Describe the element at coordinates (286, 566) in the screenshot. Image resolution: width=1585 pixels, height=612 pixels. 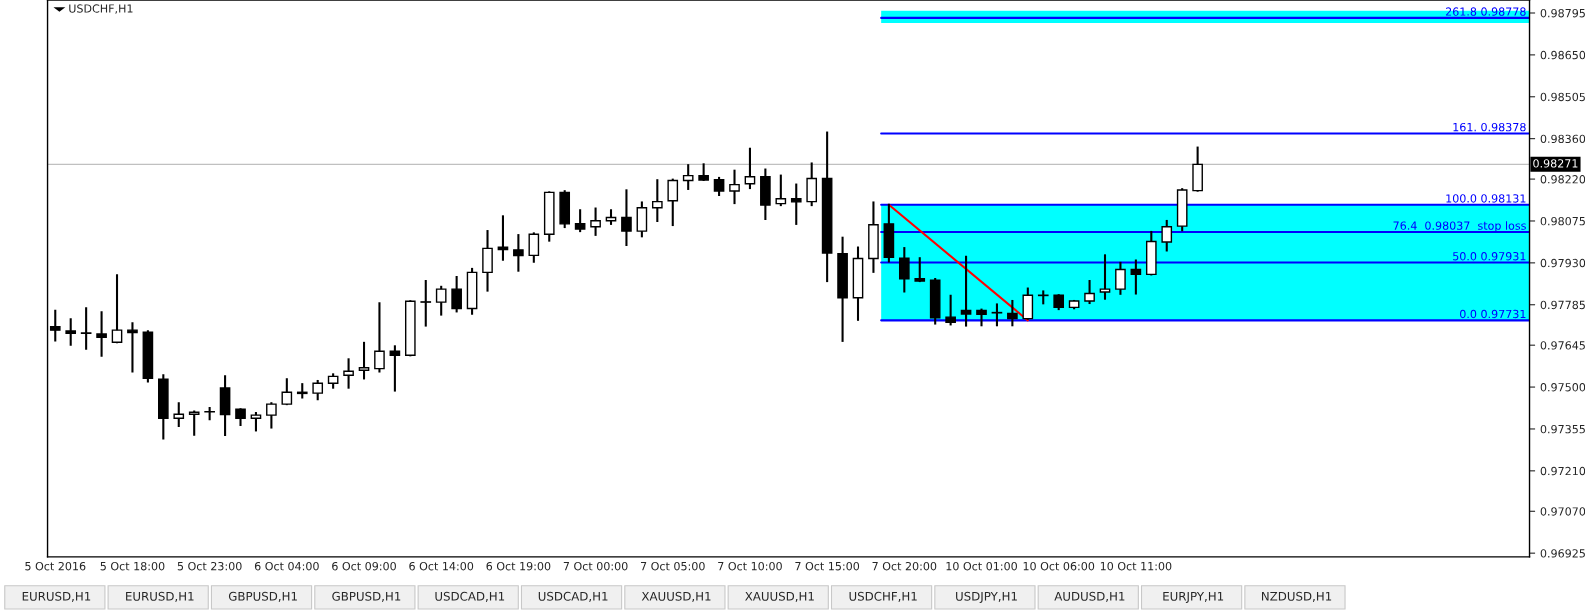
I see `x-tick-label: 6 Oct 04:00` at that location.